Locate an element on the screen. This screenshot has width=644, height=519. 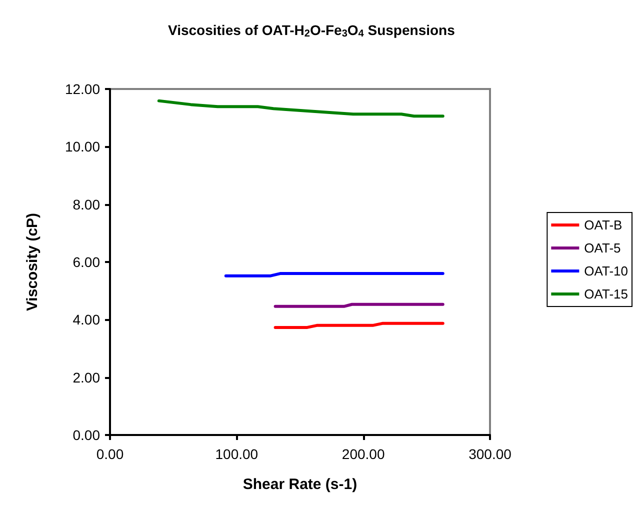
legend-label: OAT-B is located at coordinates (603, 225).